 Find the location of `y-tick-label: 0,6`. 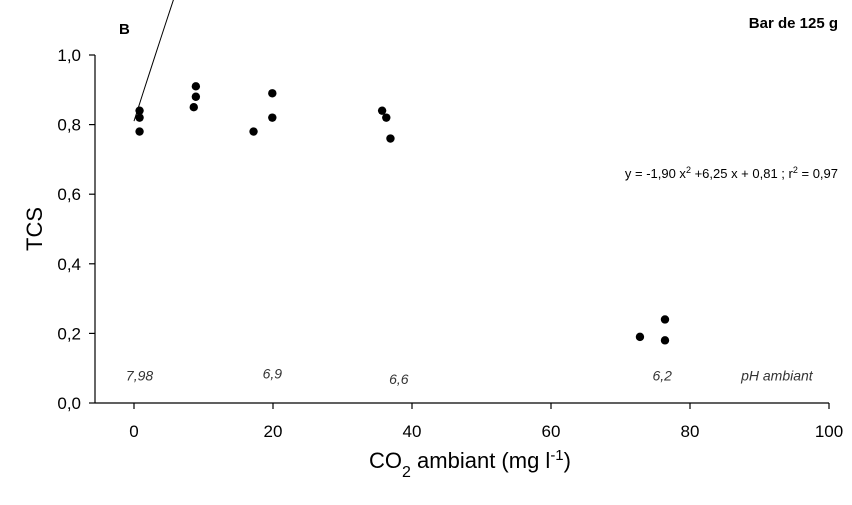

y-tick-label: 0,6 is located at coordinates (69, 194).